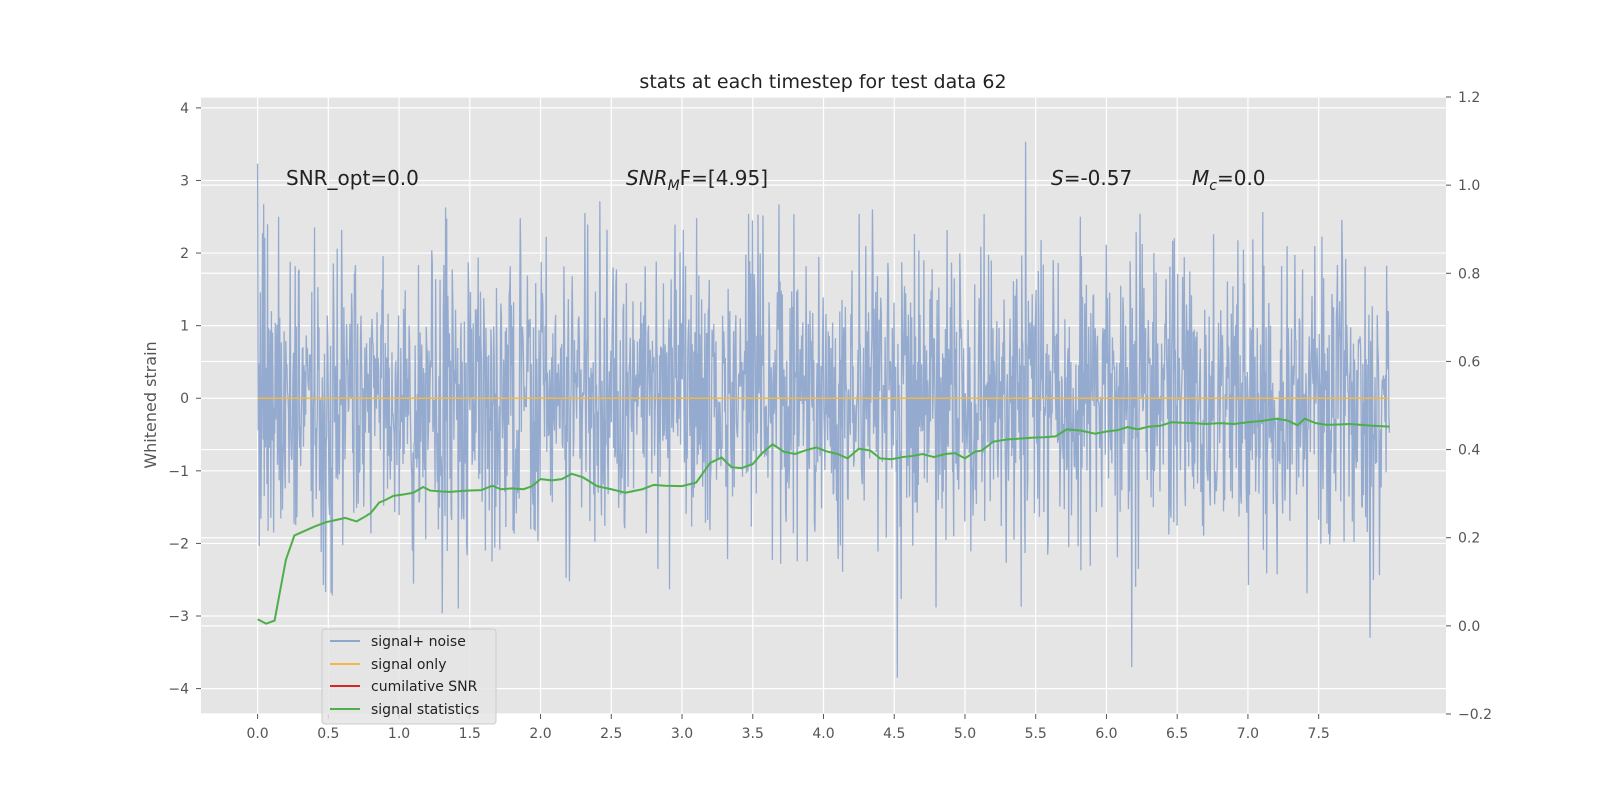 This screenshot has height=800, width=1600. I want to click on y-tick-label: −3, so click(178, 617).